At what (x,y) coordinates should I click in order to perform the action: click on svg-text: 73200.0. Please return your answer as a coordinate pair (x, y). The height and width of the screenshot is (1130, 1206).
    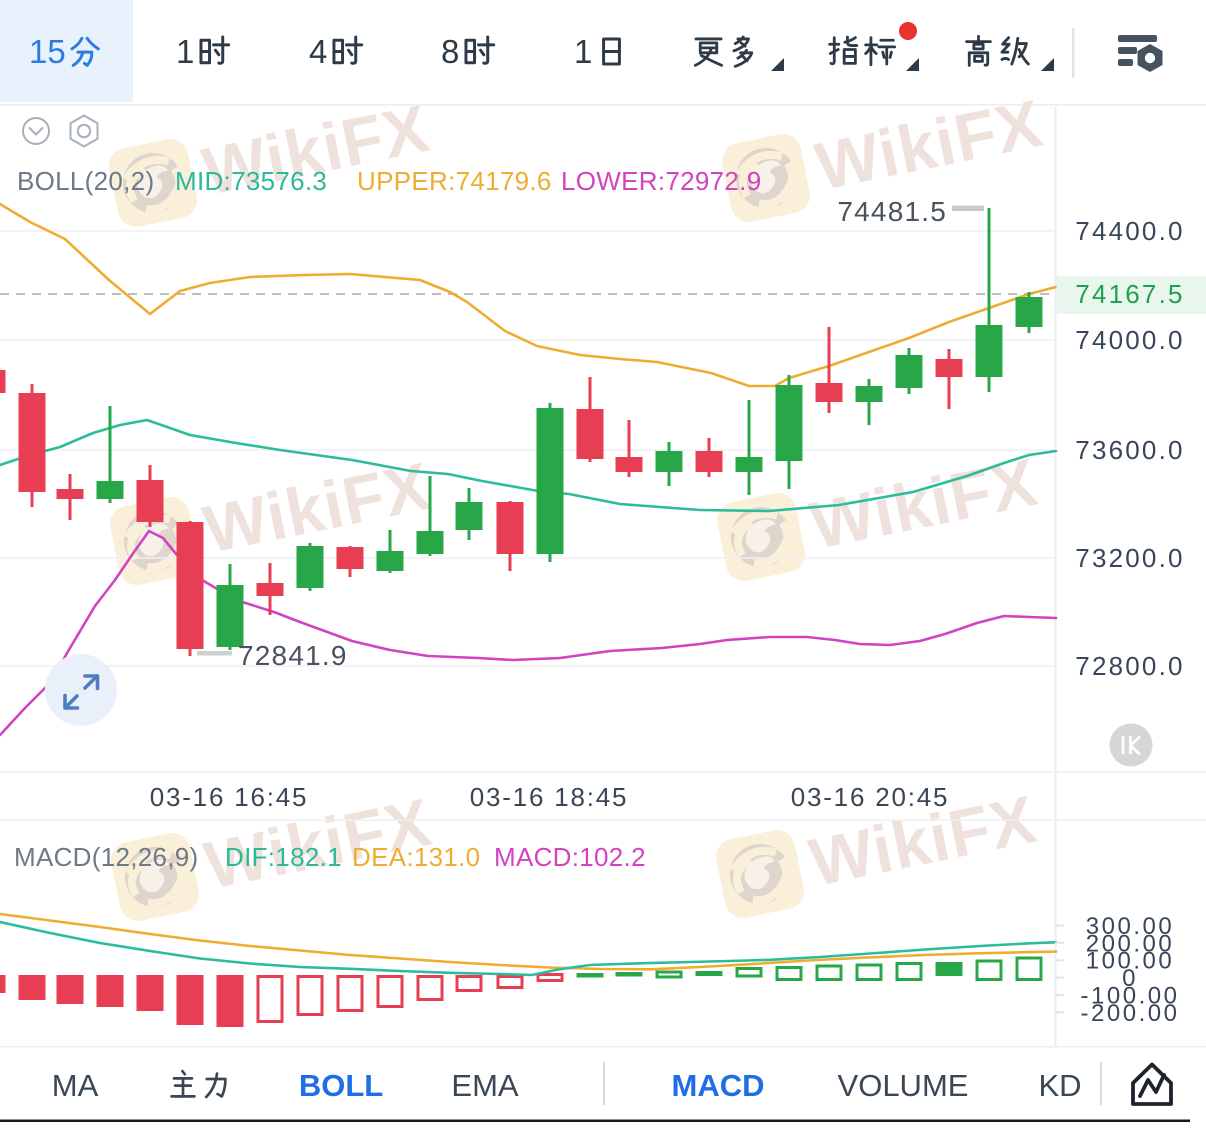
    Looking at the image, I should click on (1129, 558).